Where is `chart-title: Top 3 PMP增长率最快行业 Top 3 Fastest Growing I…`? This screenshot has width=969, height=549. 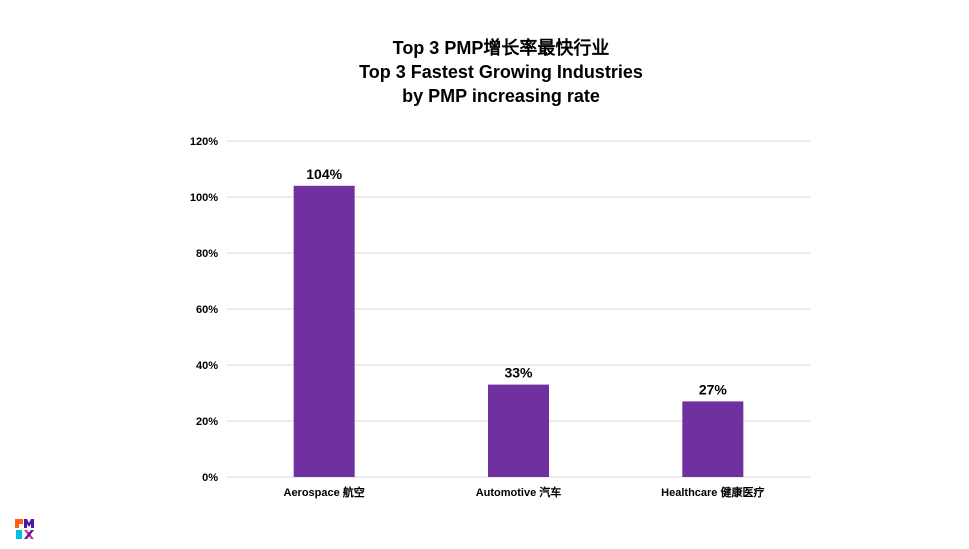
chart-title: Top 3 PMP增长率最快行业 Top 3 Fastest Growing I… is located at coordinates (484, 72).